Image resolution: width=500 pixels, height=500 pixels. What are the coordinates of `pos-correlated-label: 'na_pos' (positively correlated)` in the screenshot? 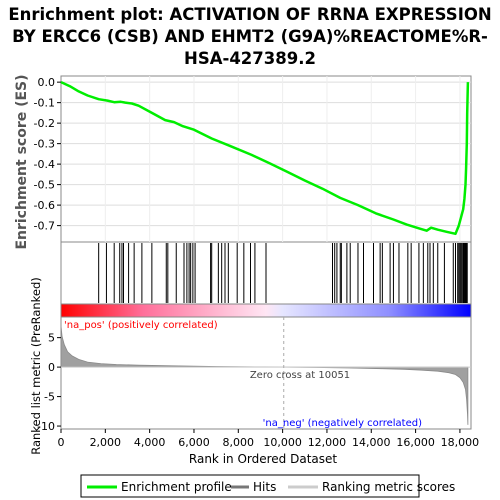 It's located at (141, 325).